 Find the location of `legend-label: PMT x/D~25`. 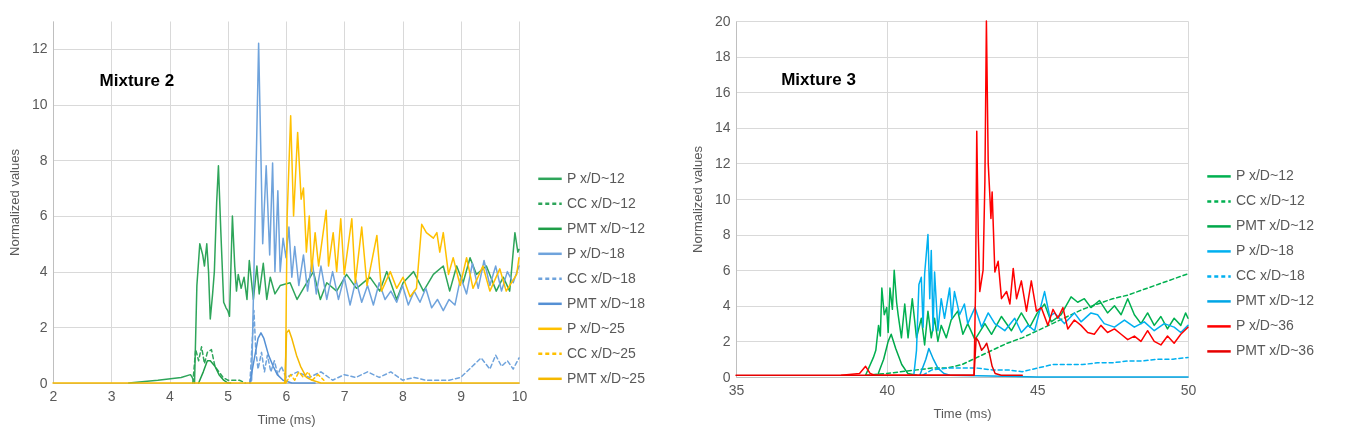

legend-label: PMT x/D~25 is located at coordinates (606, 377).